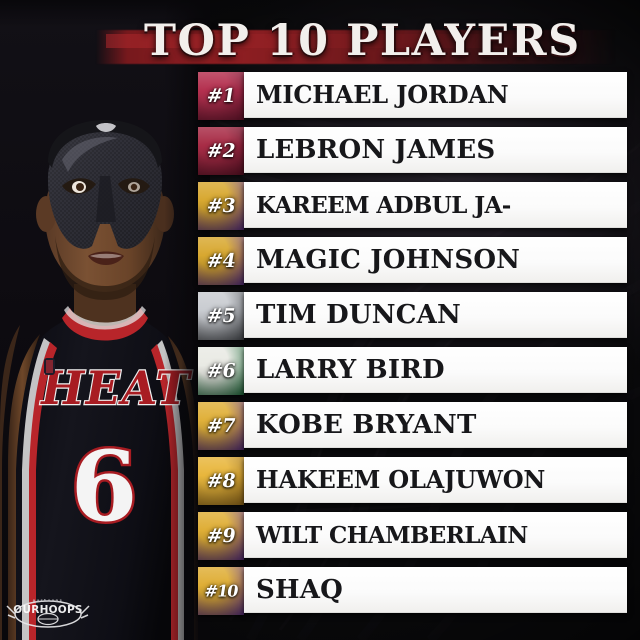 The width and height of the screenshot is (640, 640). I want to click on rank-number: #2, so click(221, 151).